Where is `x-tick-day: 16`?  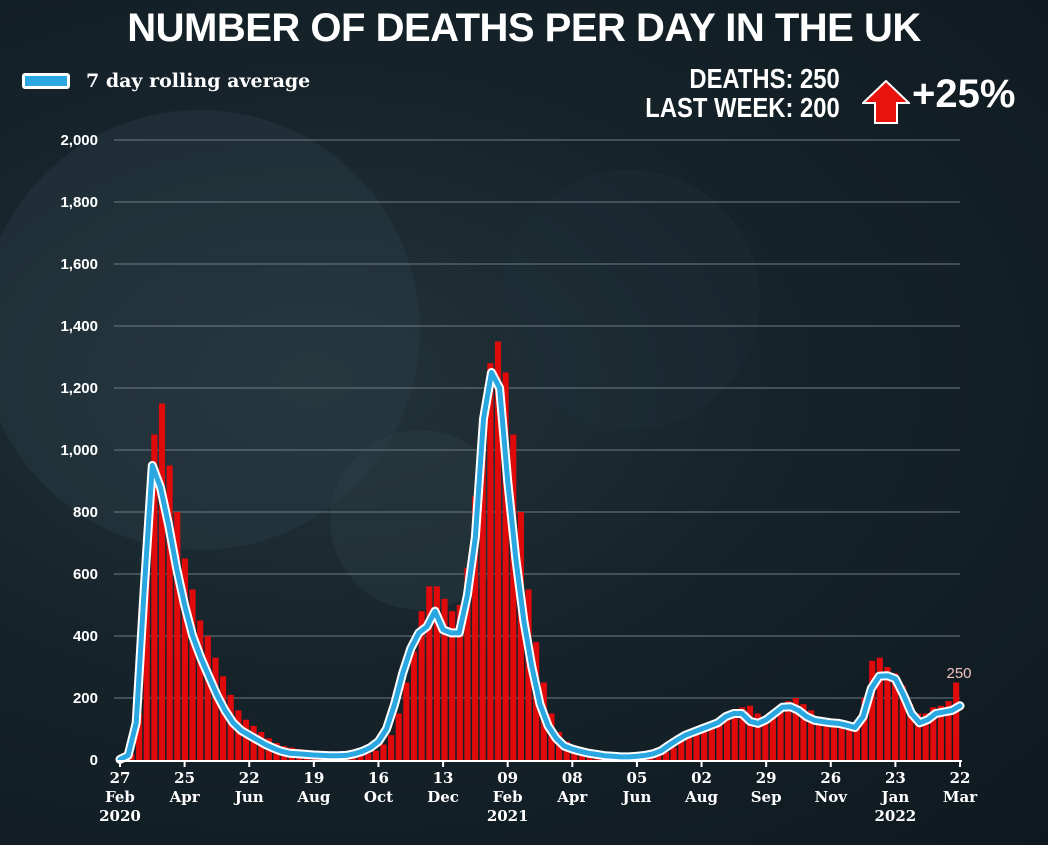
x-tick-day: 16 is located at coordinates (378, 778).